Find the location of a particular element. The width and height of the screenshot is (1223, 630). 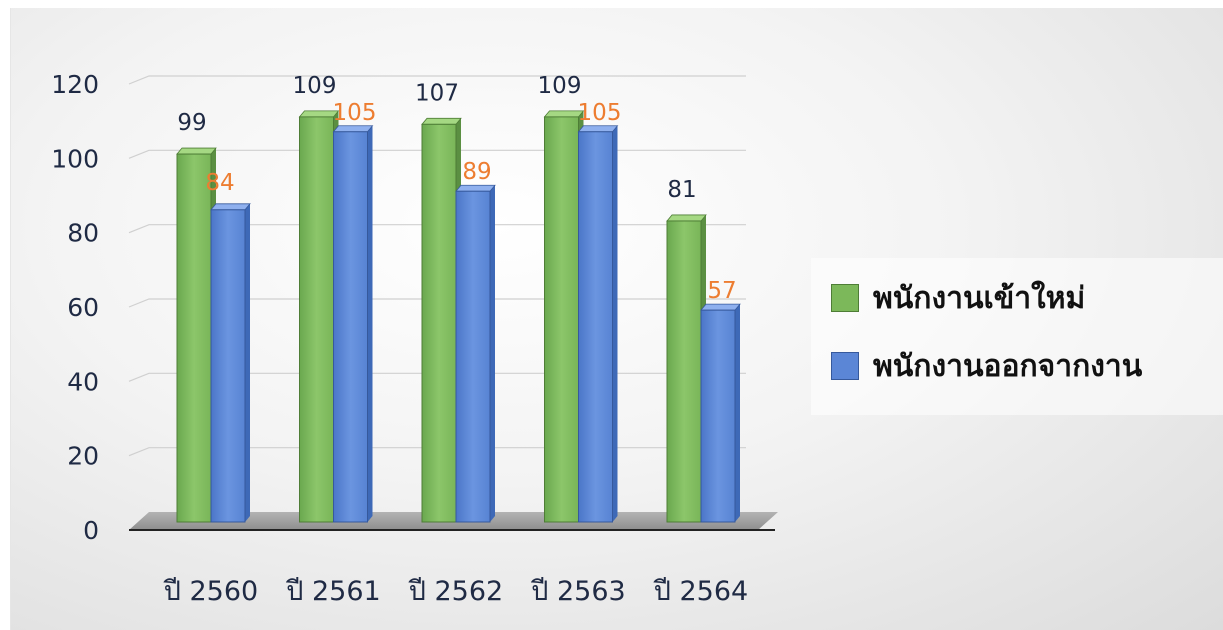

data-label: 81 is located at coordinates (681, 190).